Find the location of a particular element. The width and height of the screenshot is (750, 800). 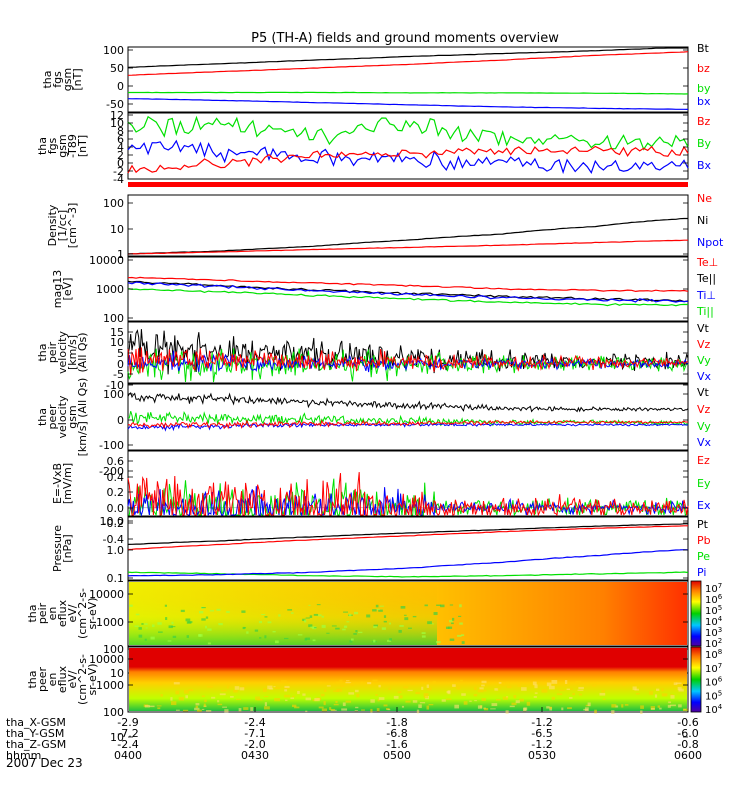

legend-label: Pi is located at coordinates (701, 572).